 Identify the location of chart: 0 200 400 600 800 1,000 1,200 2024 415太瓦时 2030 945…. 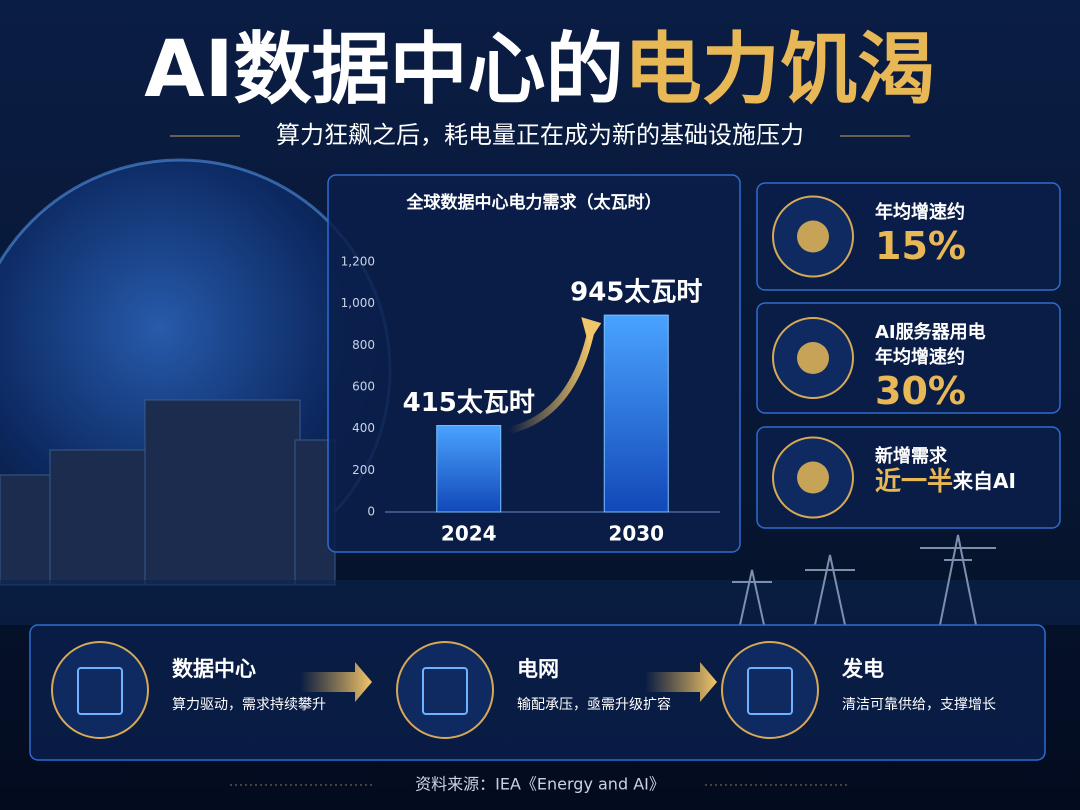
(530, 400).